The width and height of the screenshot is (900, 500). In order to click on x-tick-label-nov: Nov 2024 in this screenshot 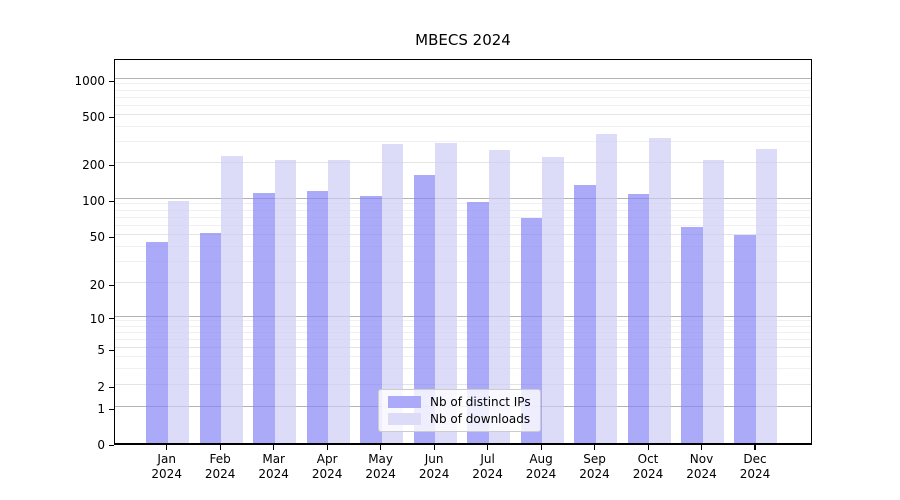, I will do `click(701, 466)`.